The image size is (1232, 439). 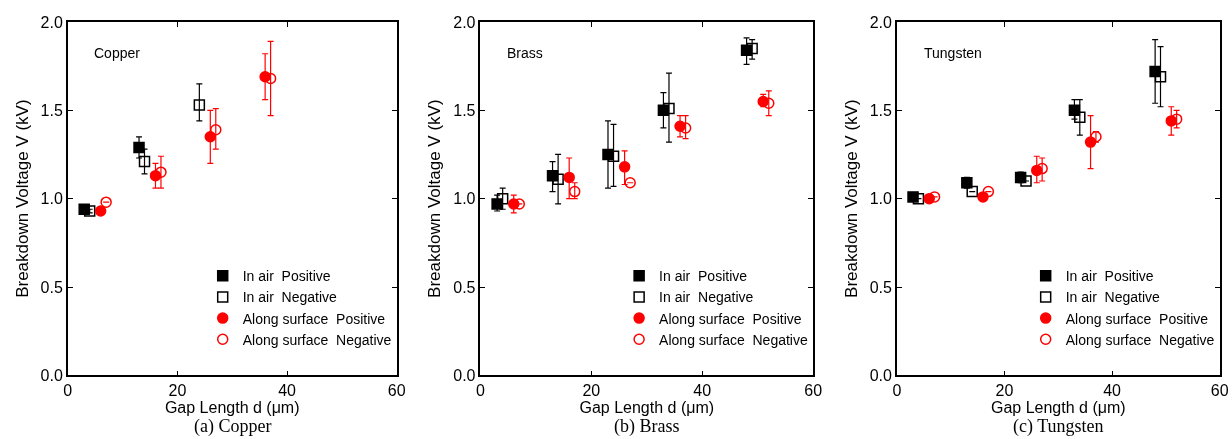 What do you see at coordinates (1058, 426) in the screenshot?
I see `text: (c) Tungsten` at bounding box center [1058, 426].